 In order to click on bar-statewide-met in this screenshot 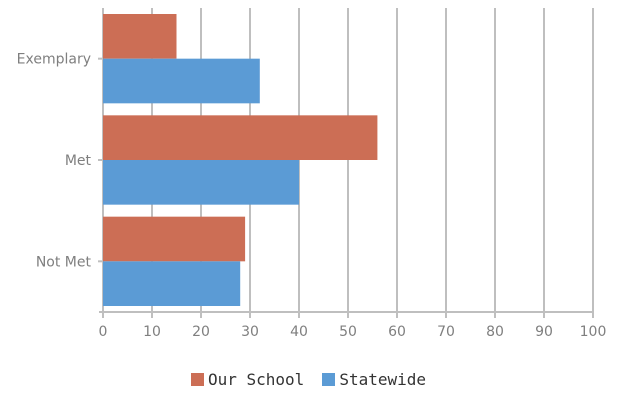, I will do `click(201, 182)`.